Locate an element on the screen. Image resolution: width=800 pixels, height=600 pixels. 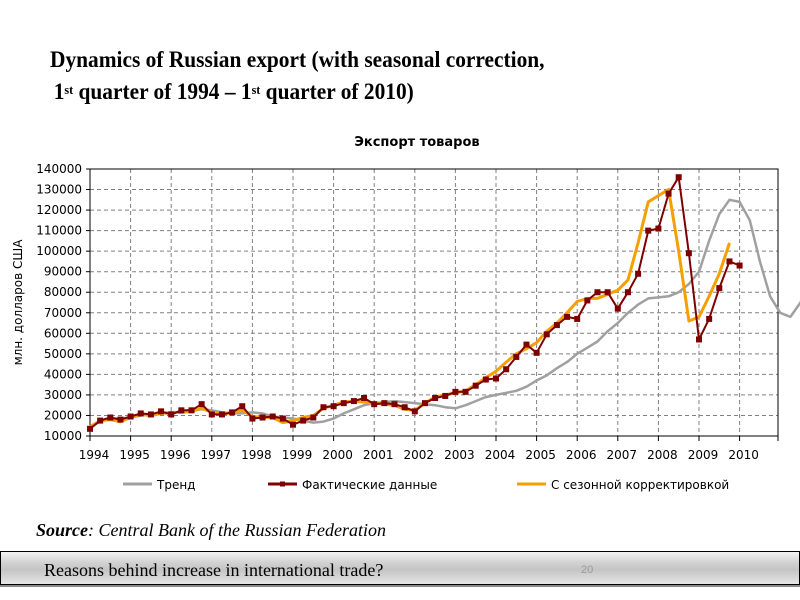
y-tick-label: 120000 is located at coordinates (59, 210).